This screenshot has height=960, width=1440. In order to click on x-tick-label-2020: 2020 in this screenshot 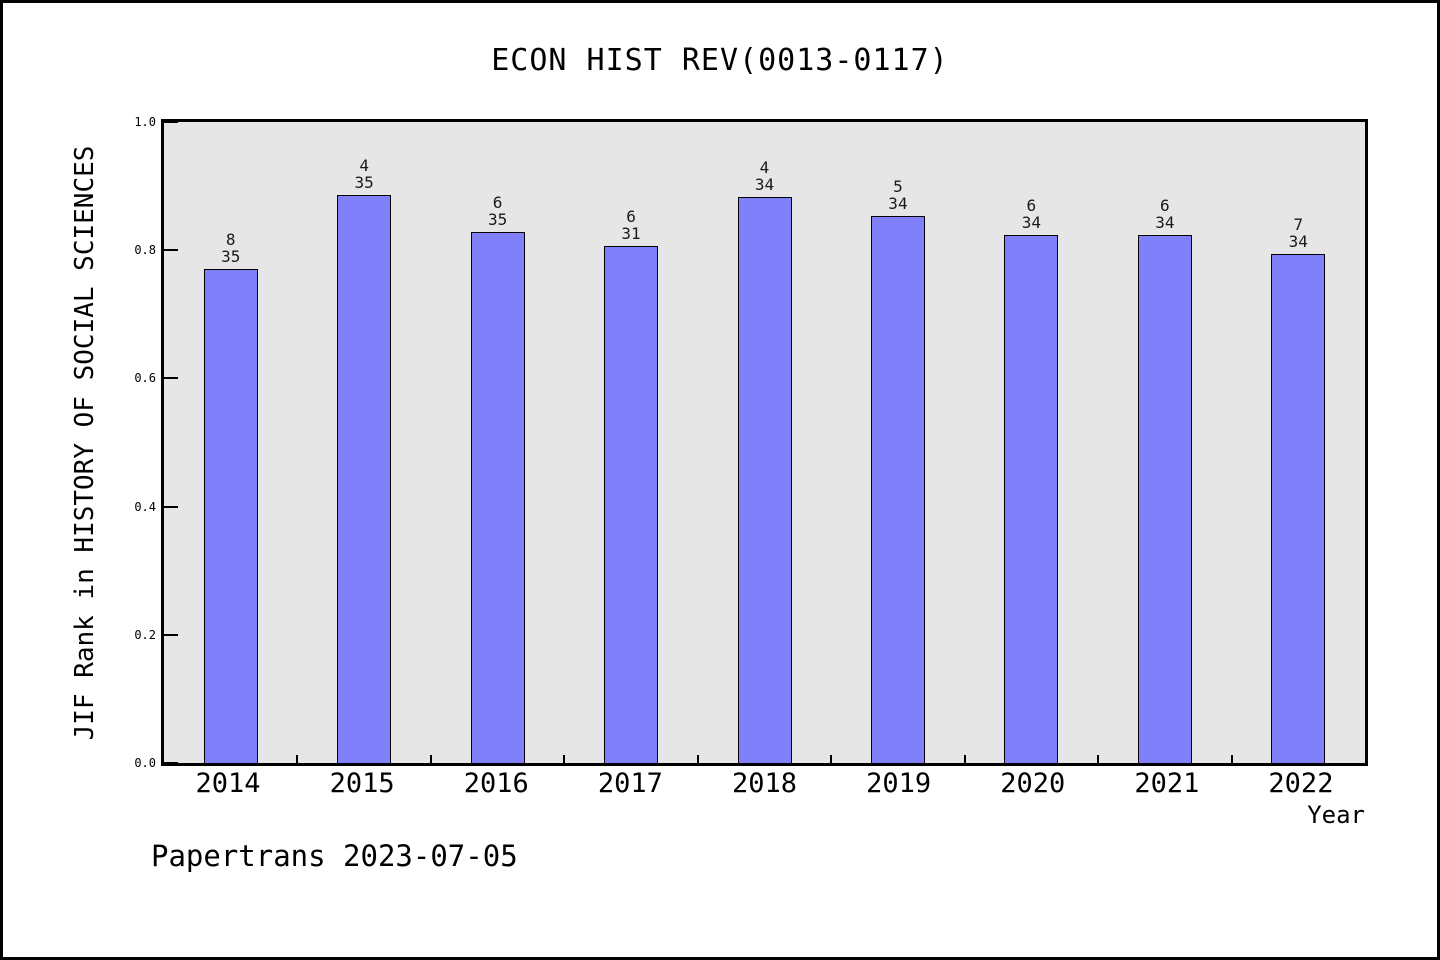, I will do `click(1033, 783)`.